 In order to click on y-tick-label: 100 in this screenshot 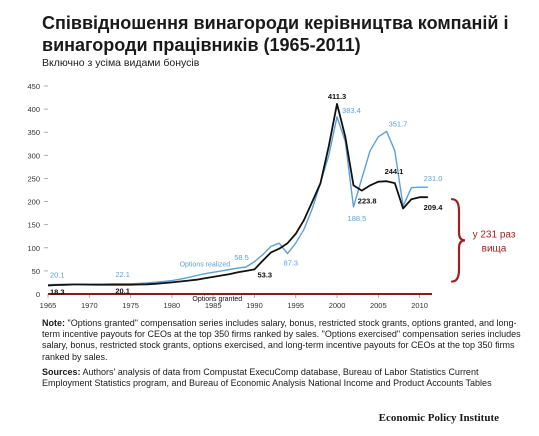, I will do `click(33, 248)`.